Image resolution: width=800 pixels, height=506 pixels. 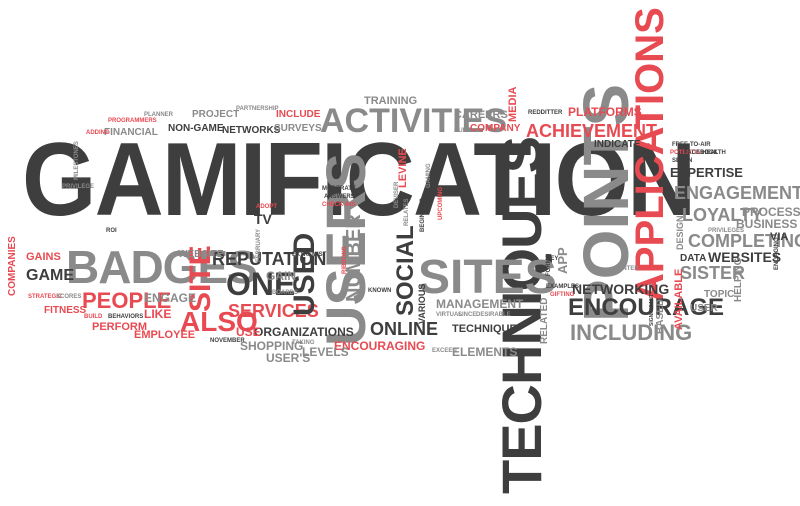 What do you see at coordinates (298, 114) in the screenshot?
I see `word-include: INCLUDE` at bounding box center [298, 114].